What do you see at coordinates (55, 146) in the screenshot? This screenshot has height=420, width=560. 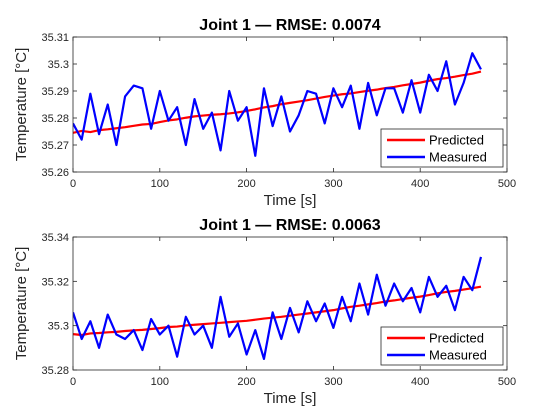 I see `y-tick-label: 35.27` at bounding box center [55, 146].